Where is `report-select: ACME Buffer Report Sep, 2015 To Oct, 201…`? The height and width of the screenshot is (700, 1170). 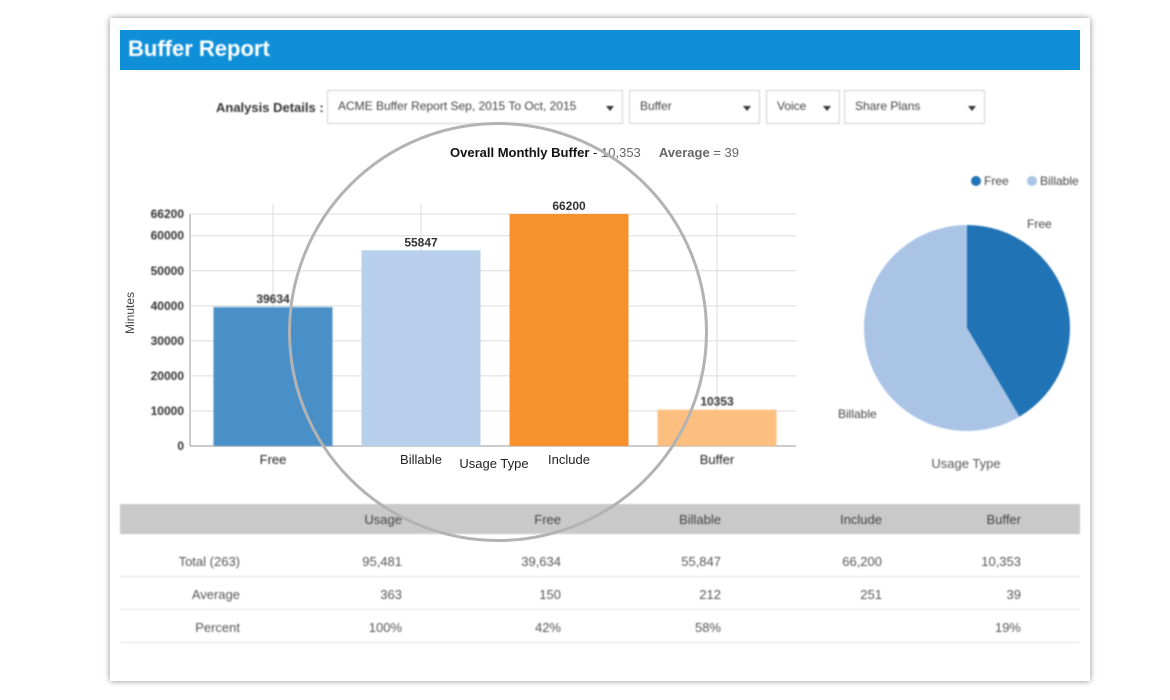 report-select: ACME Buffer Report Sep, 2015 To Oct, 201… is located at coordinates (475, 107).